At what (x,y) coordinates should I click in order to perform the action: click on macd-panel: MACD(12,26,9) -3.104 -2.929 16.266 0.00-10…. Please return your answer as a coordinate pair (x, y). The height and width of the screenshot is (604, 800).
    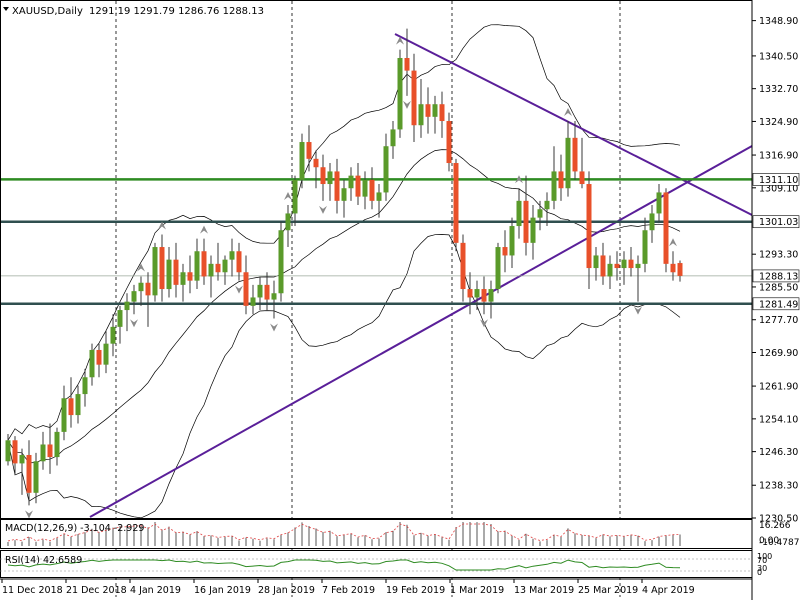
    Looking at the image, I should click on (400, 534).